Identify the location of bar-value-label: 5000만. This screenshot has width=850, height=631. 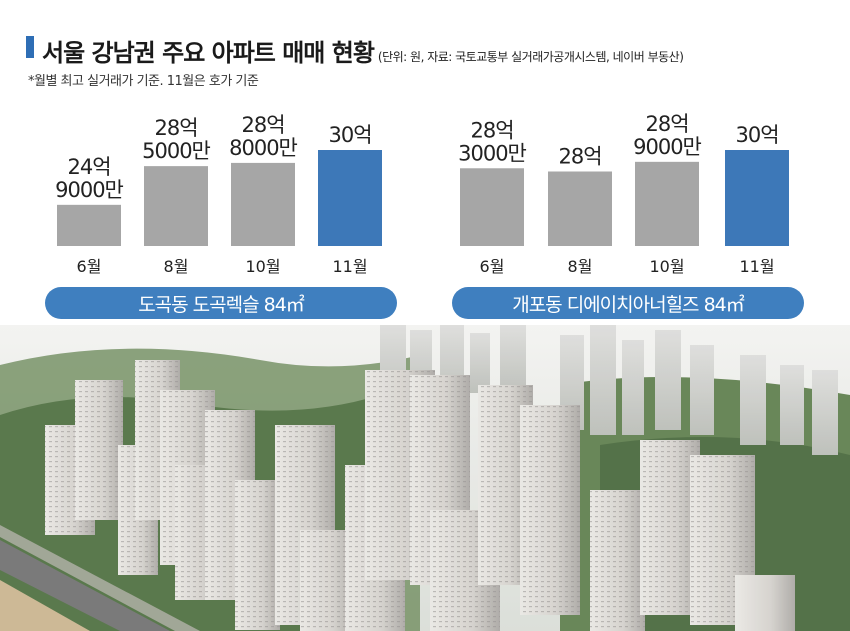
(176, 151).